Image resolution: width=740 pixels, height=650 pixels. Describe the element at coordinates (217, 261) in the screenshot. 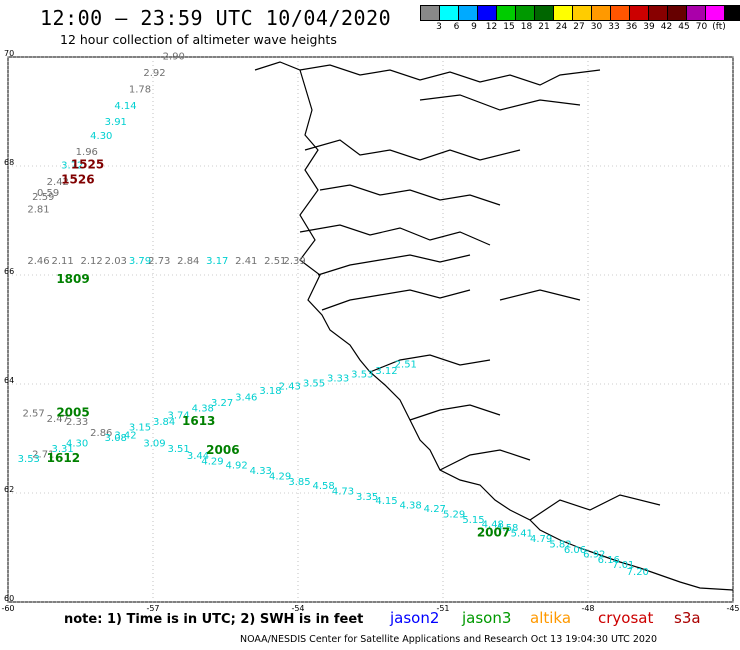

I see `wave-height-value: 3.17` at that location.